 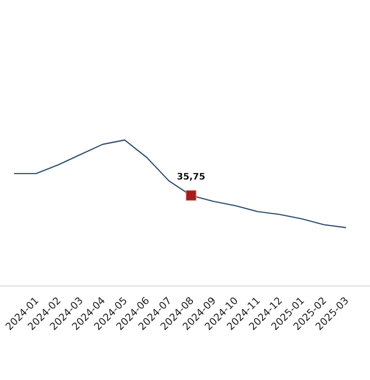 I want to click on annotation: 35,75, so click(x=191, y=177).